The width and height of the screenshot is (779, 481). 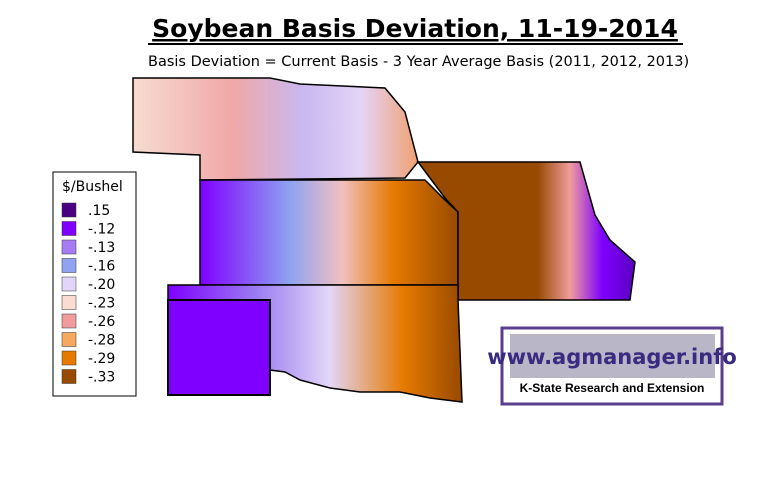 I want to click on legend-label: -.29, so click(x=101, y=359).